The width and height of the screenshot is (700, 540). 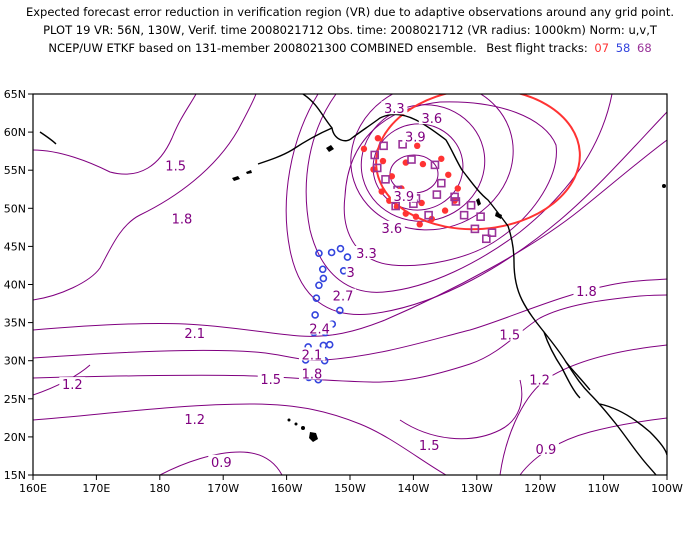 I want to click on contour-1.2-south, so click(x=240, y=439).